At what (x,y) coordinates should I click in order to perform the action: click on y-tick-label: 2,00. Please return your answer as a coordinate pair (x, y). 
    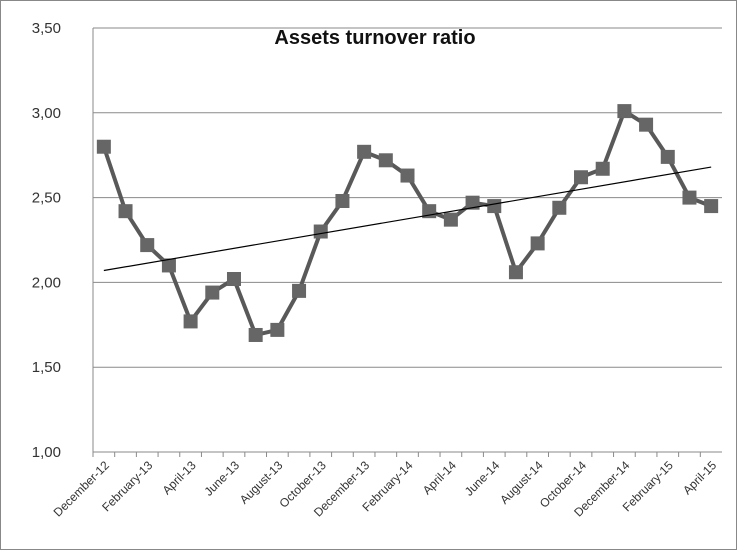
    Looking at the image, I should click on (46, 282).